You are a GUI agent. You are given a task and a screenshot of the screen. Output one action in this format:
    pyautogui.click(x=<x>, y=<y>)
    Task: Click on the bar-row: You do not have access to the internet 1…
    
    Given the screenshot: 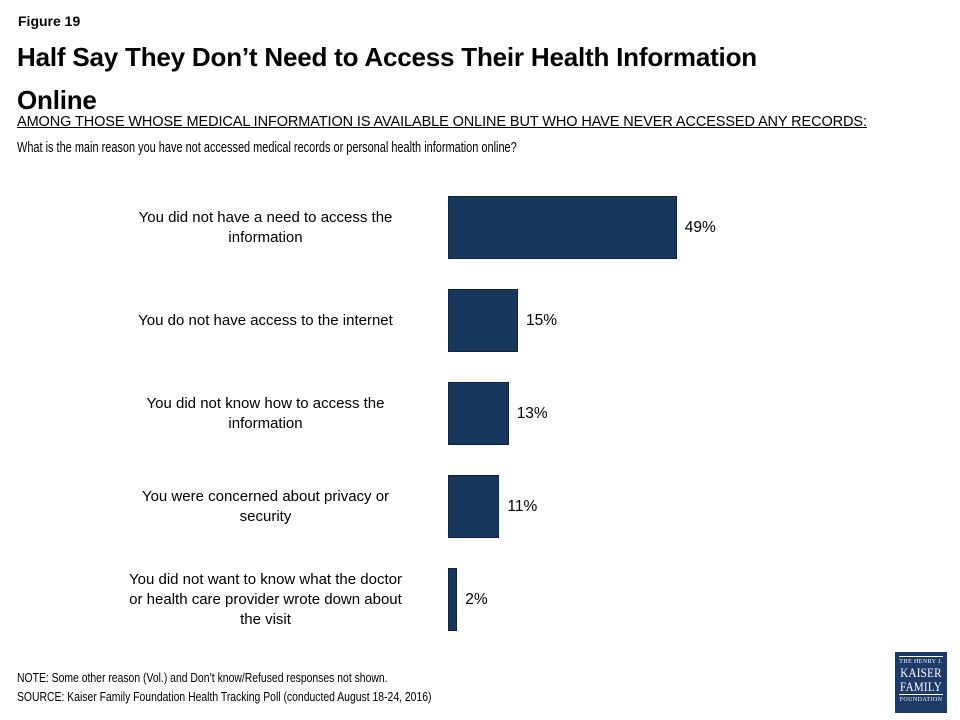 What is the action you would take?
    pyautogui.click(x=480, y=320)
    